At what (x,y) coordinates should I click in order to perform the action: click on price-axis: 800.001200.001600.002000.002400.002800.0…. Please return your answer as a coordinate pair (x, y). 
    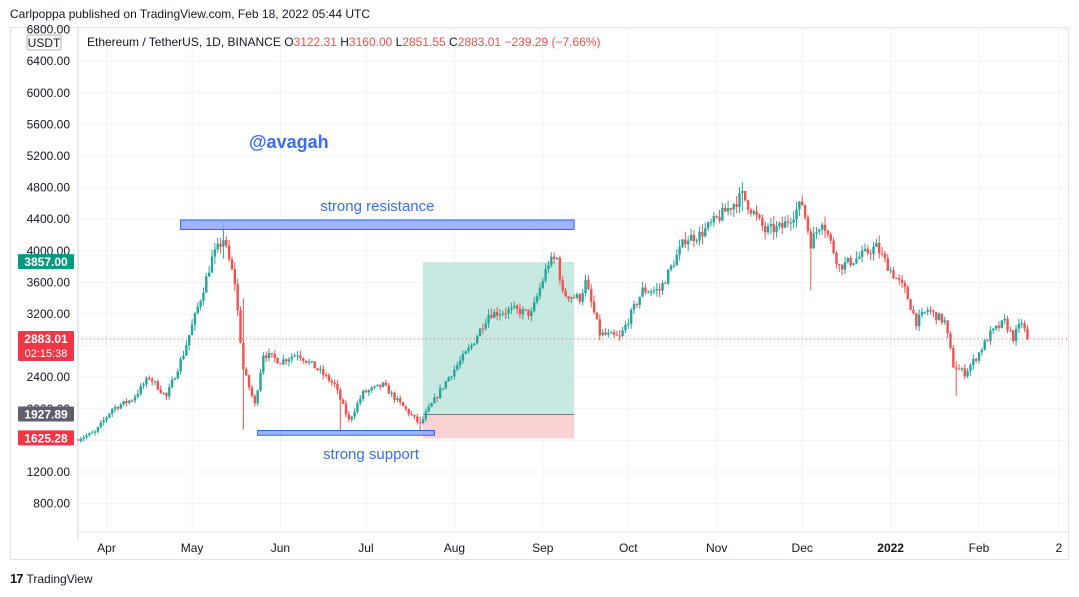
    Looking at the image, I should click on (53, 281).